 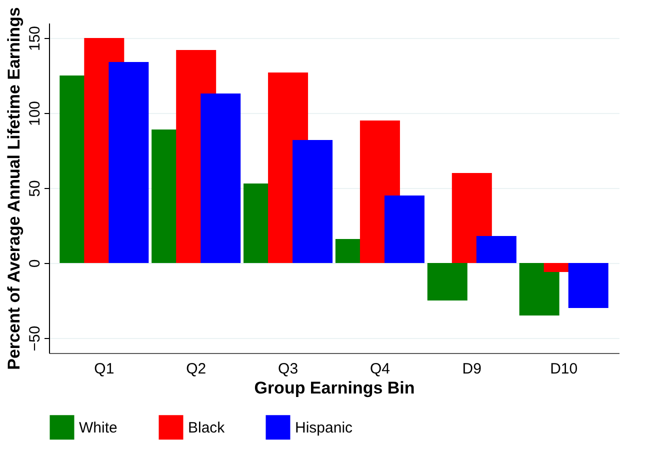 I want to click on x-tick-label: Q1, so click(x=104, y=369).